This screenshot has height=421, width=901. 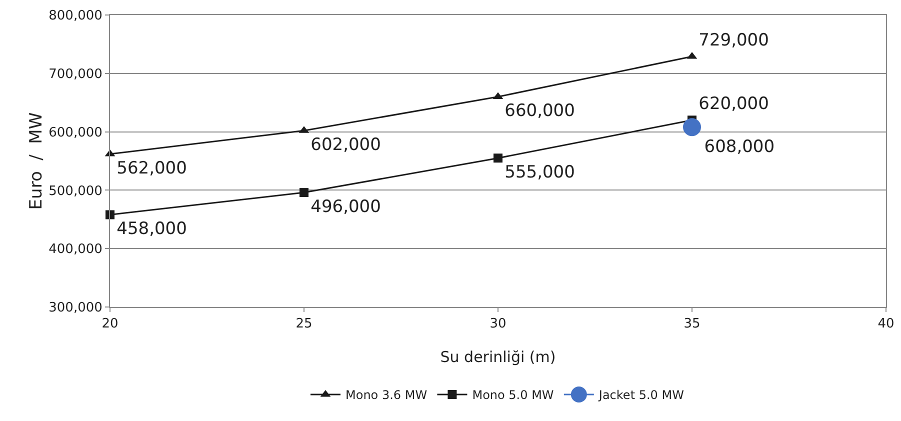 I want to click on data-label: 555,000, so click(x=539, y=172).